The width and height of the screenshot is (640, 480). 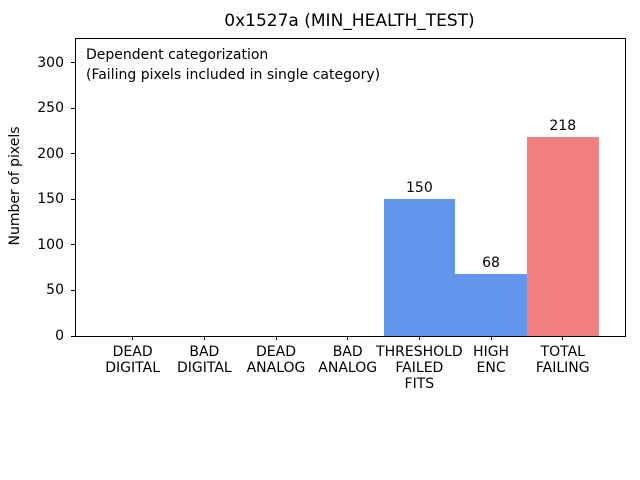 I want to click on x-tick-label: TOTAL FAILING, so click(x=562, y=360).